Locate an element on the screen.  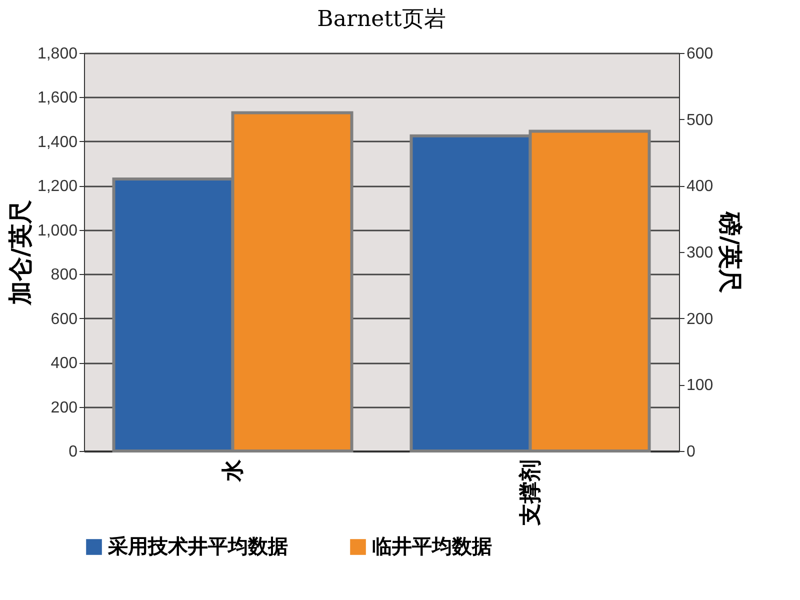
chart-title: Barnett页岩 is located at coordinates (381, 19).